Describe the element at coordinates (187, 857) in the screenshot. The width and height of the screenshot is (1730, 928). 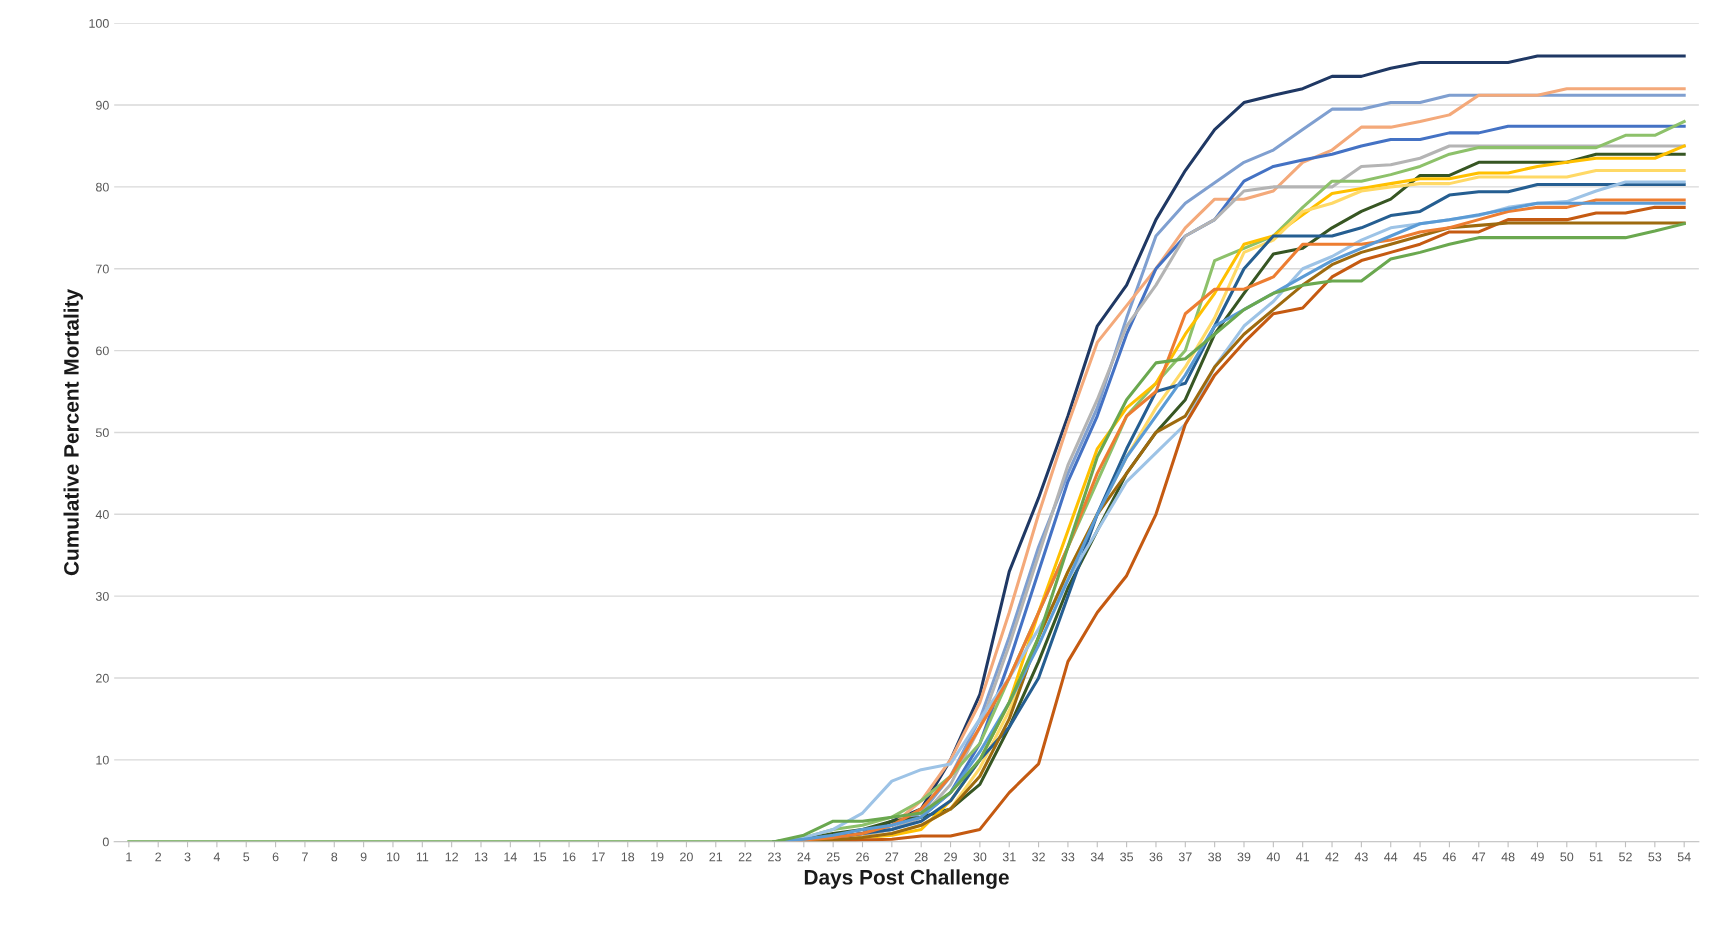
I see `x-tick-label: 3` at that location.